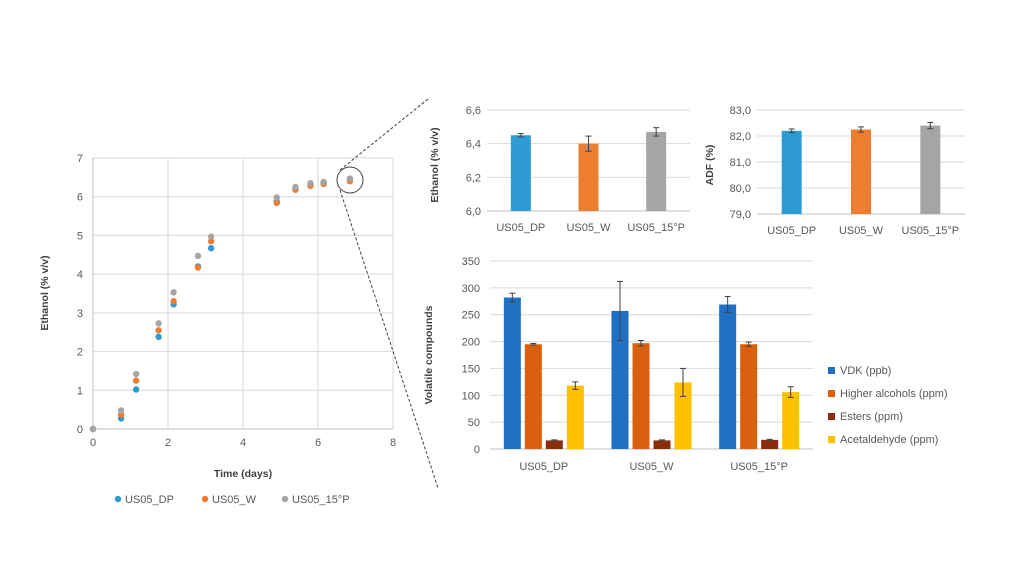 The height and width of the screenshot is (576, 1024). What do you see at coordinates (393, 443) in the screenshot?
I see `scatter-x-tick-label: 8` at bounding box center [393, 443].